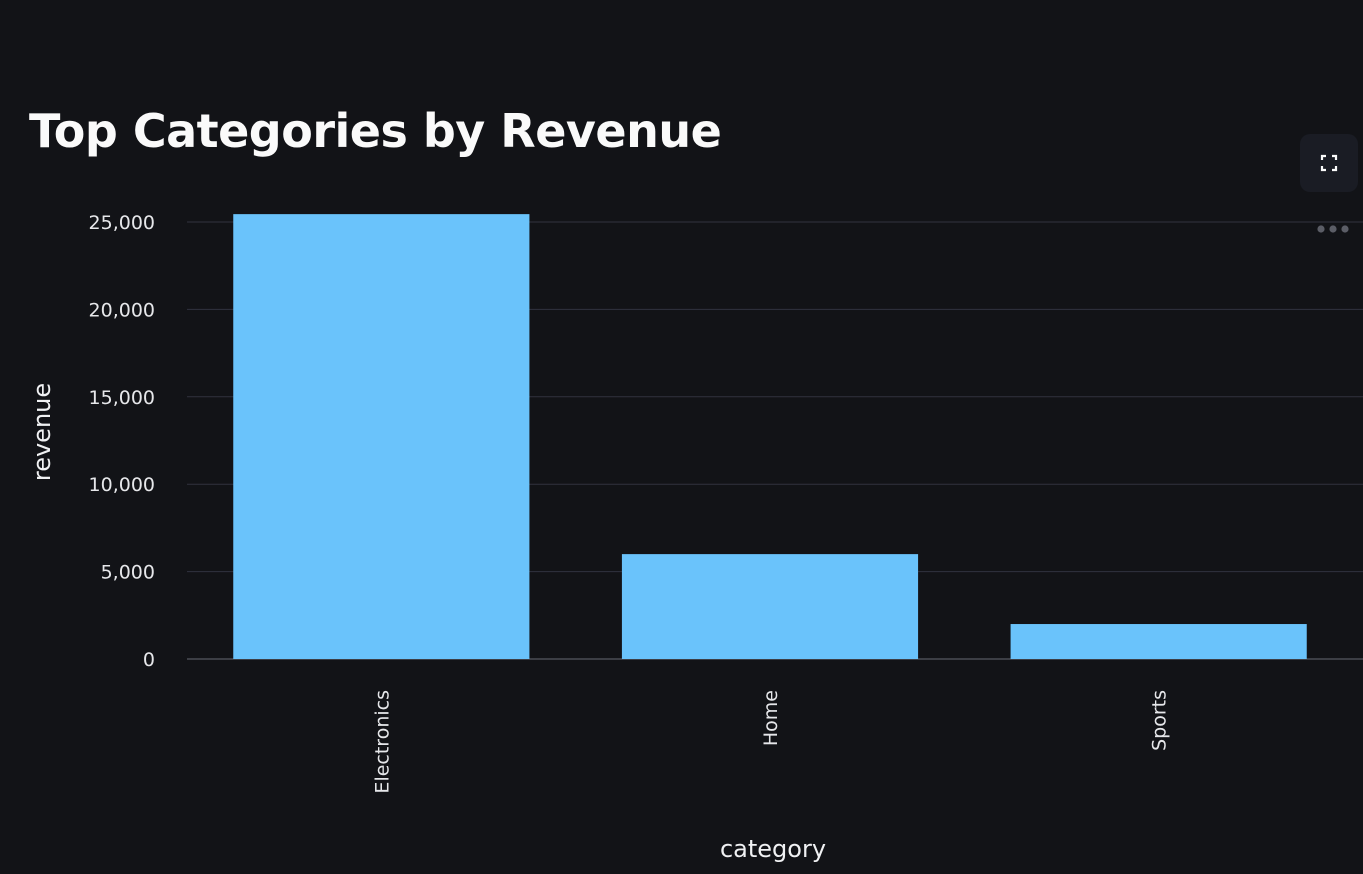 This screenshot has height=874, width=1363. What do you see at coordinates (375, 131) in the screenshot?
I see `chart-title: Top Categories by Revenue` at bounding box center [375, 131].